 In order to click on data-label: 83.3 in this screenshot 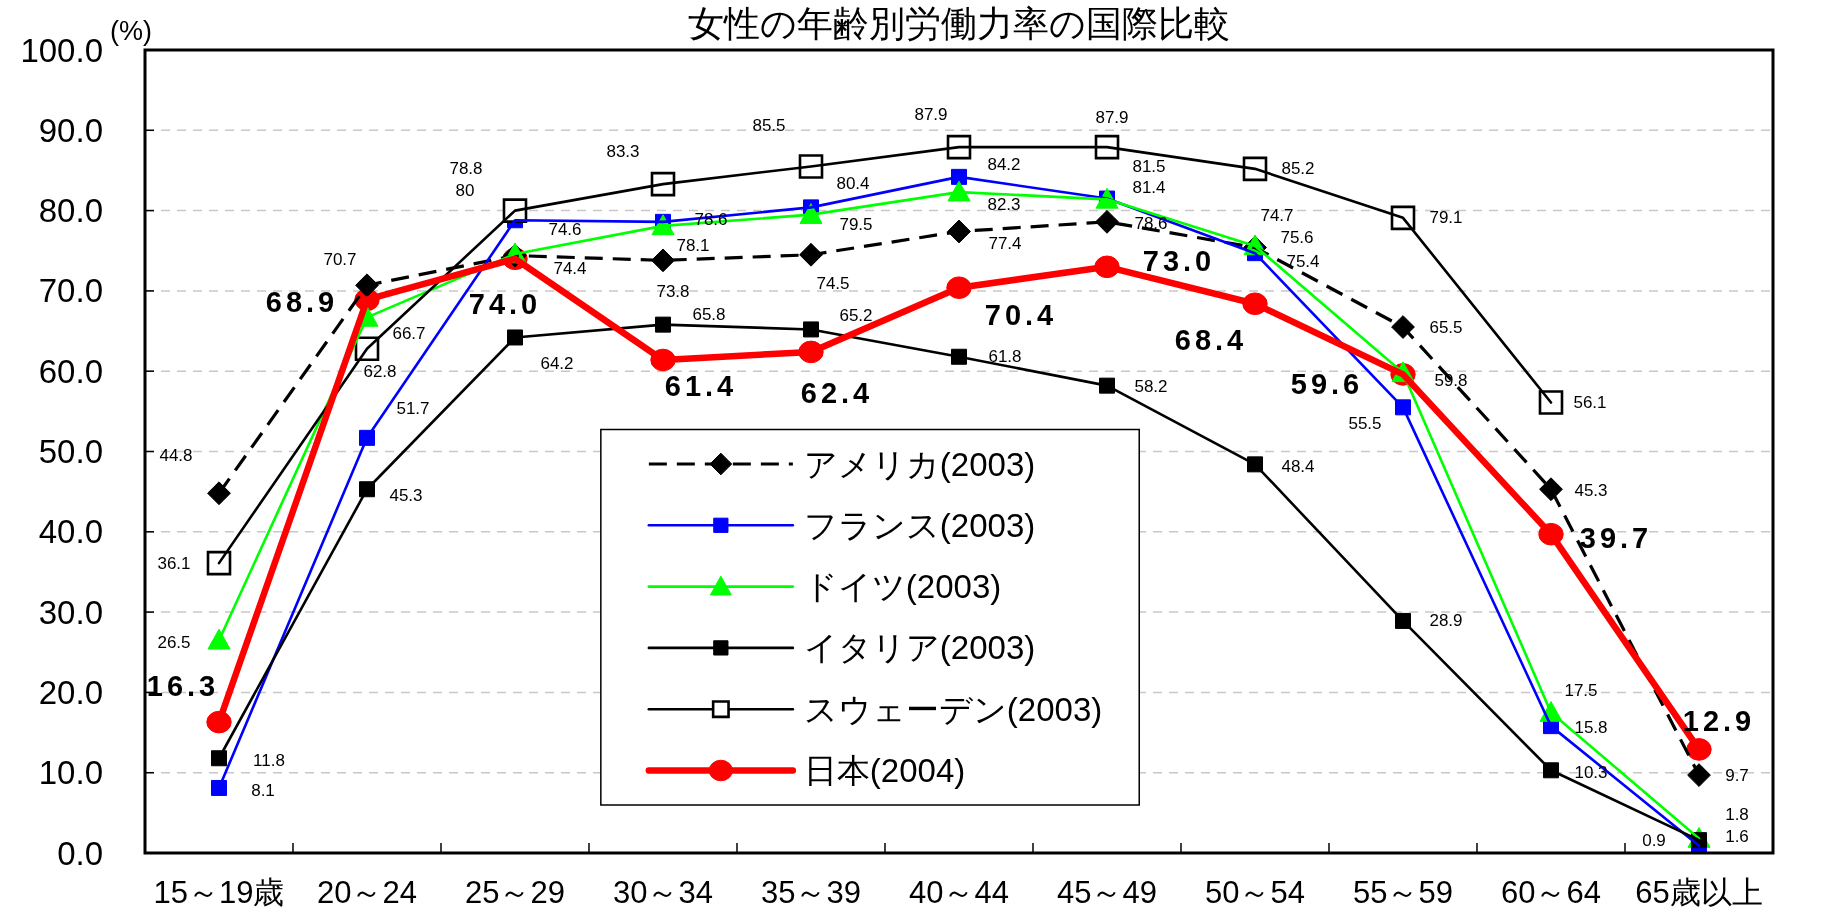, I will do `click(623, 151)`.